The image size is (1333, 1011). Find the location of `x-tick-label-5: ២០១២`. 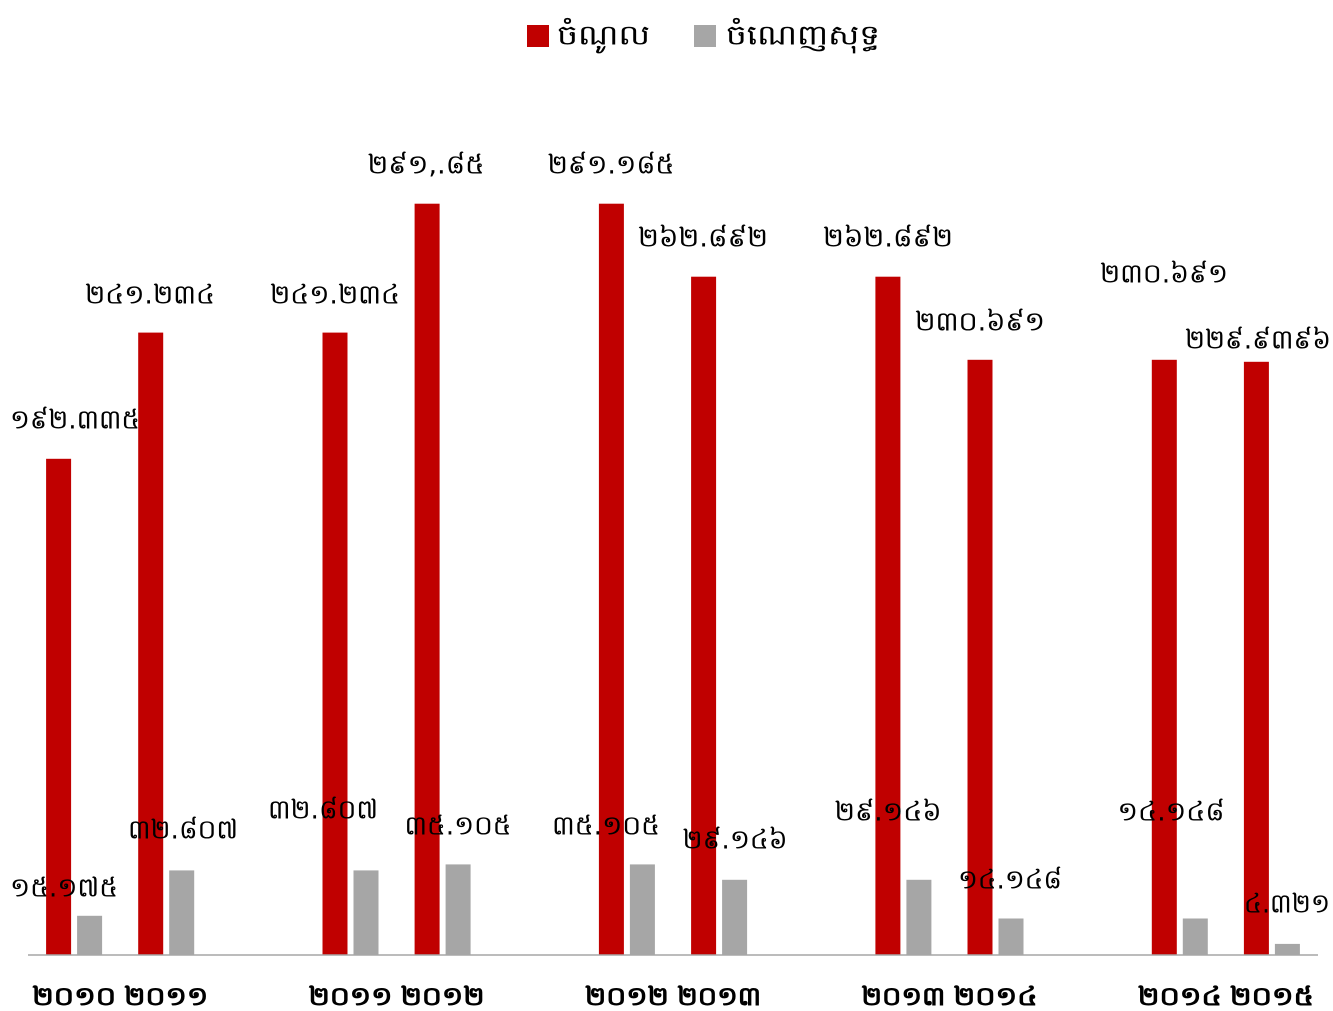

x-tick-label-5: ២០១២ is located at coordinates (627, 996).